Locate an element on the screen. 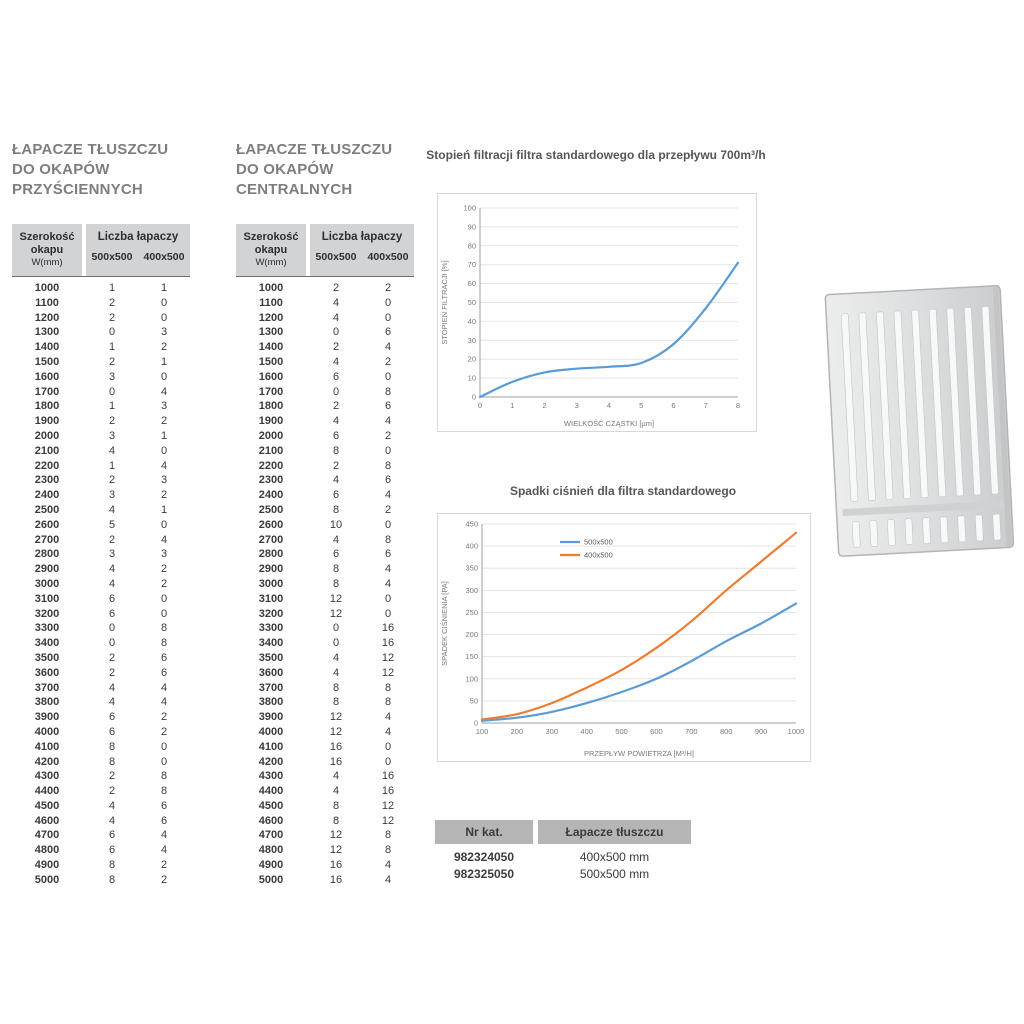 The width and height of the screenshot is (1024, 1024). hood-width-value: 2100 is located at coordinates (47, 450).